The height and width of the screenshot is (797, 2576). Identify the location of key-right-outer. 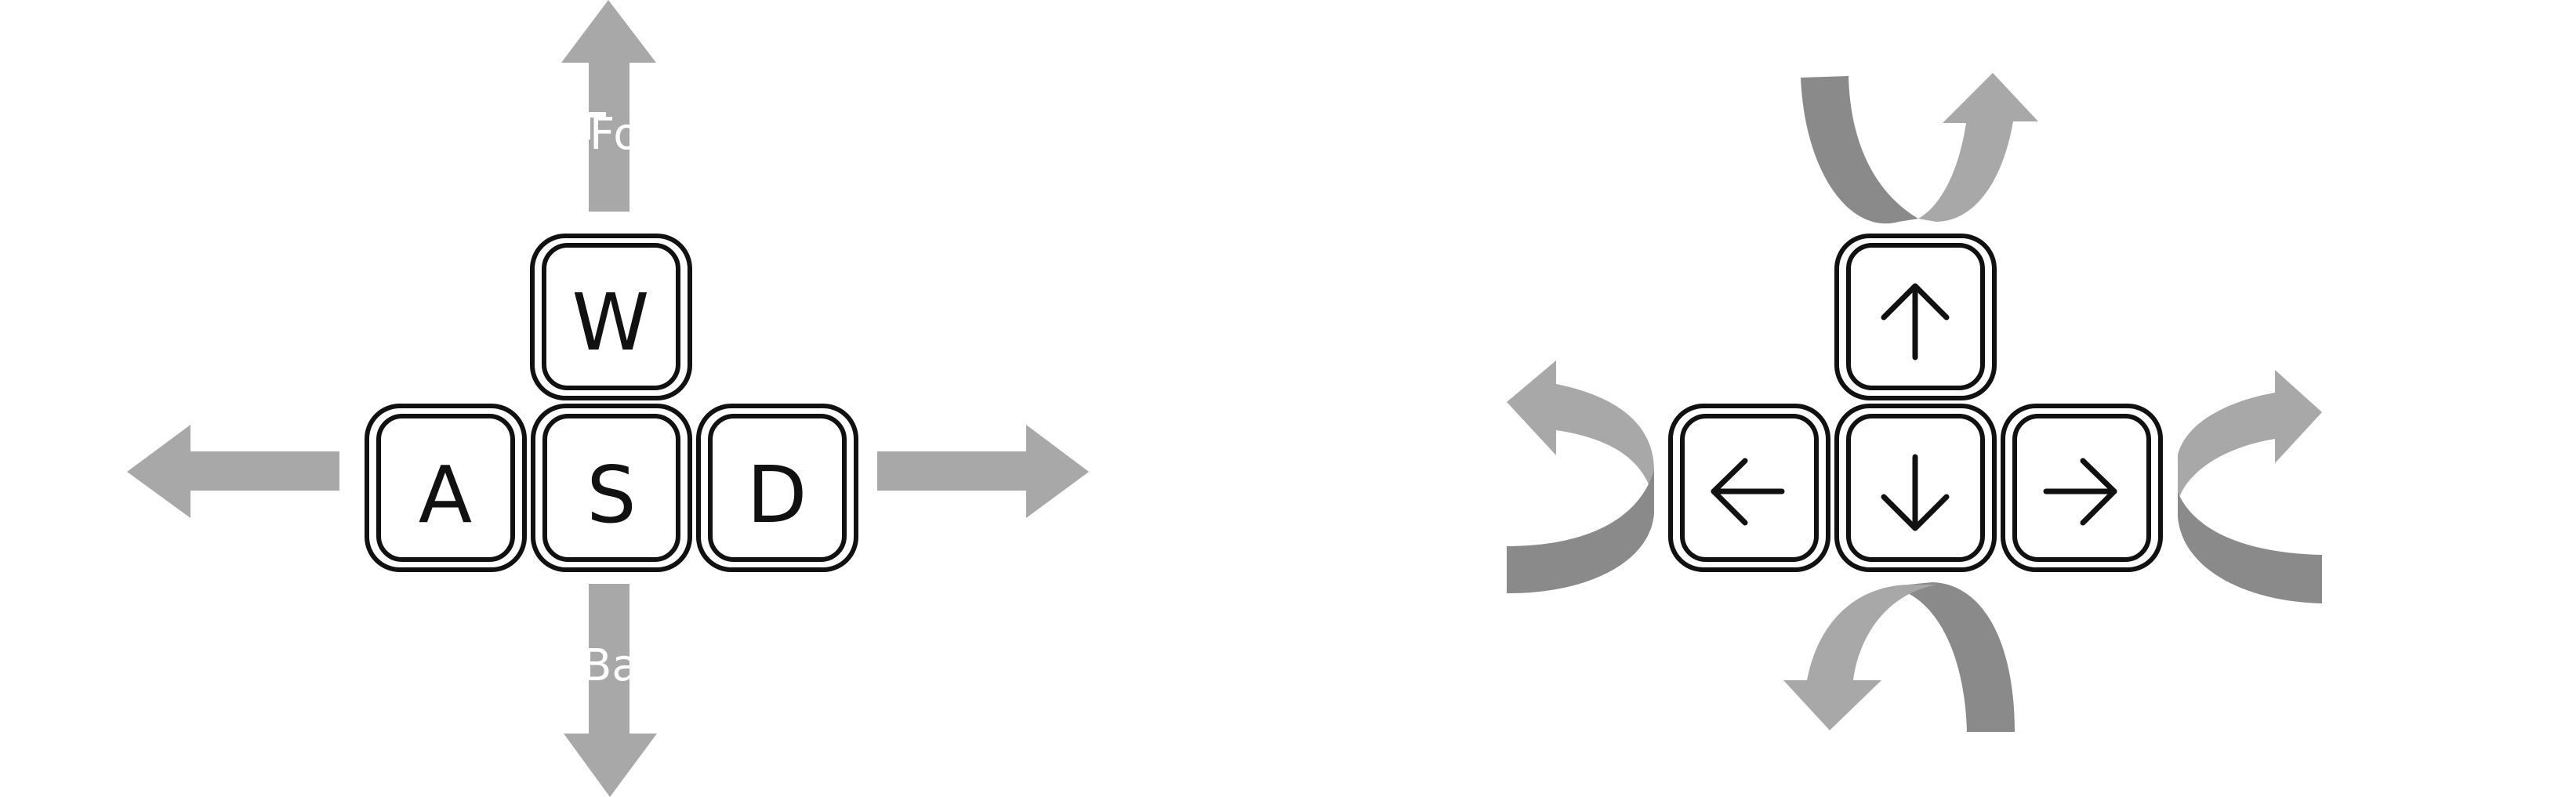
(2082, 488).